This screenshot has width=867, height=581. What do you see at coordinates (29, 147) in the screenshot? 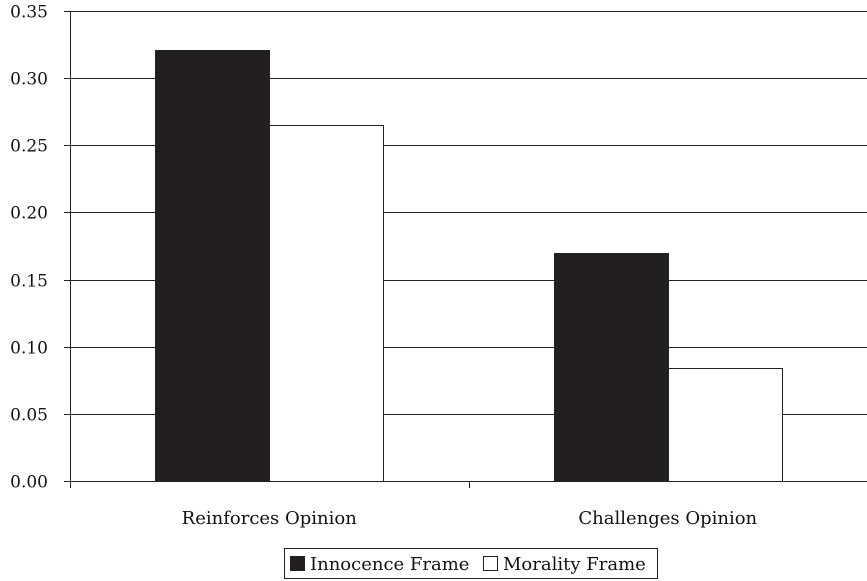
I see `y-tick-label: 0.25` at bounding box center [29, 147].